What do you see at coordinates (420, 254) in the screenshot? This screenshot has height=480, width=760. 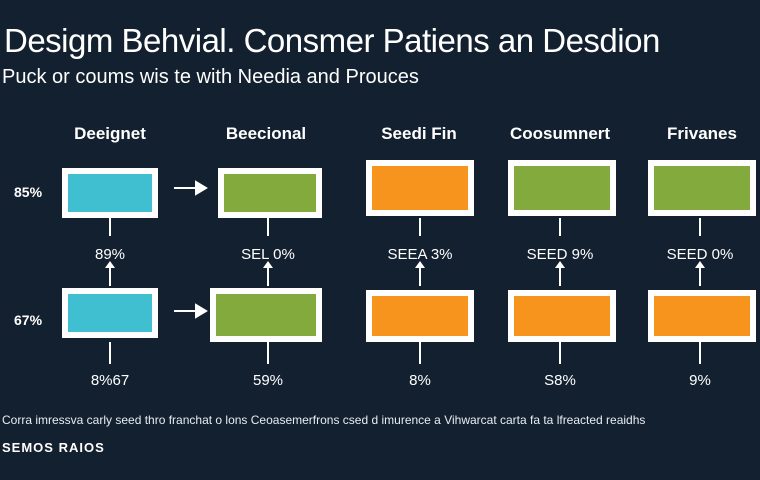 I see `value-seed-top: SEEA 3%` at bounding box center [420, 254].